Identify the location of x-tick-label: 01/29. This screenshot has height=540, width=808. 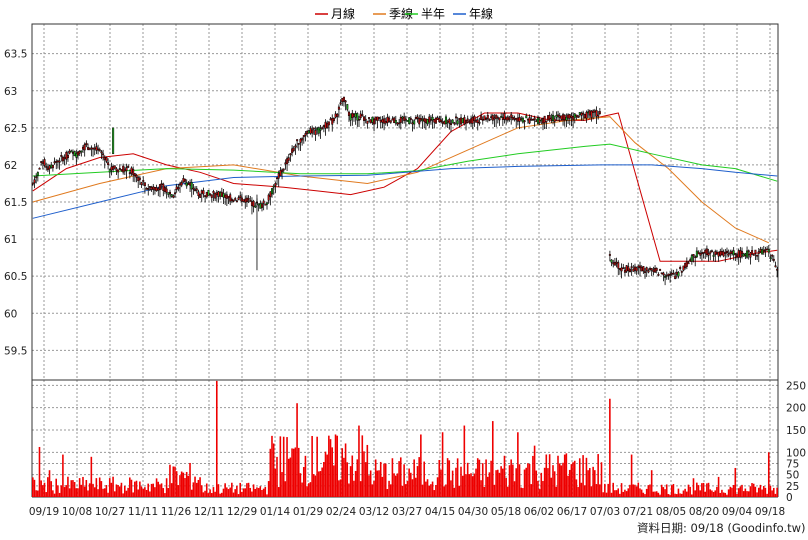
(308, 512).